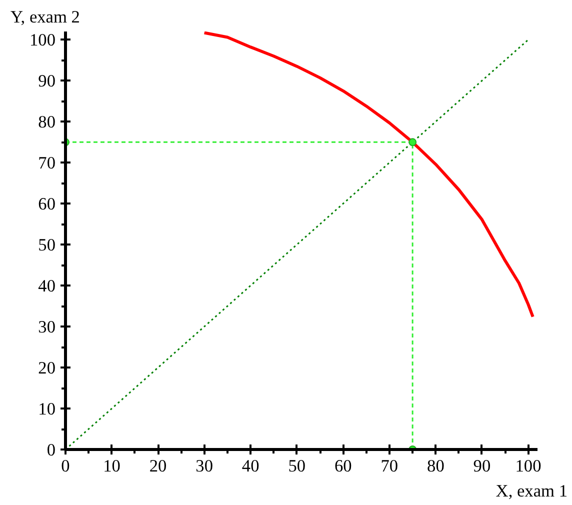 Image resolution: width=572 pixels, height=505 pixels. I want to click on y-tick-label: 60, so click(47, 204).